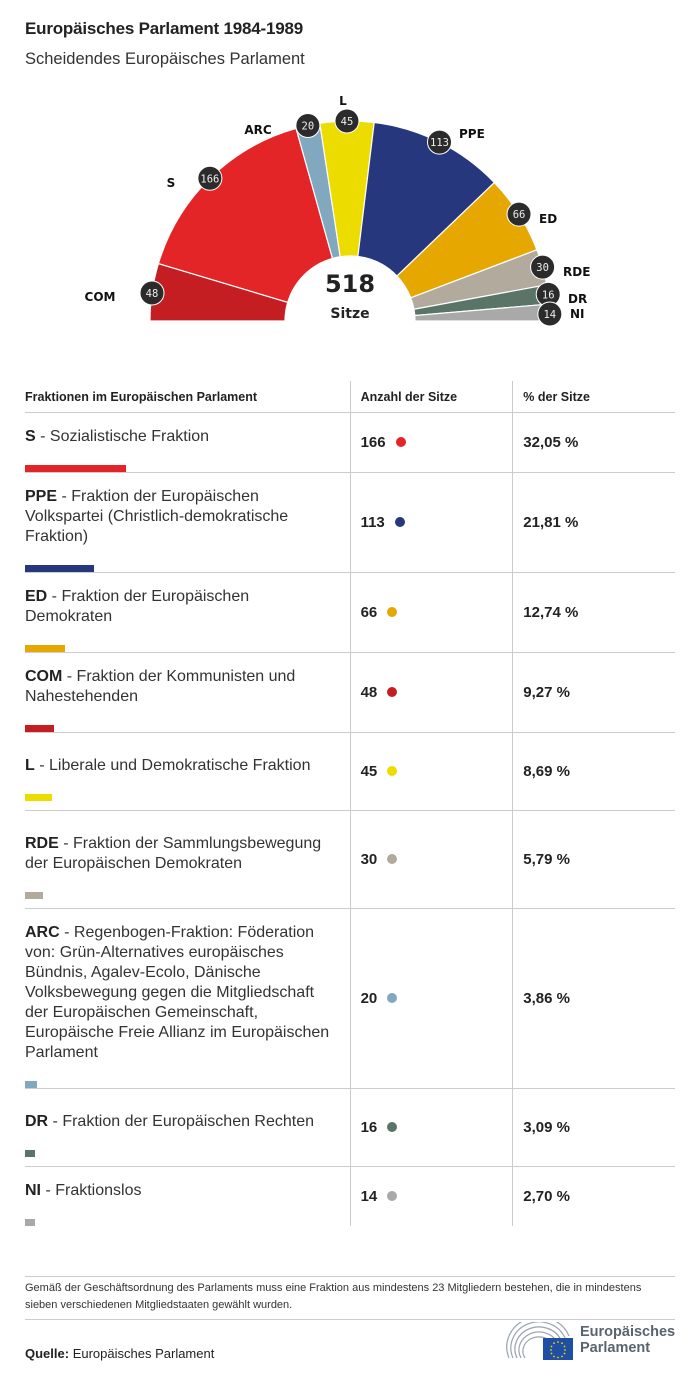  Describe the element at coordinates (550, 314) in the screenshot. I see `seat-badge-ni: 14` at that location.